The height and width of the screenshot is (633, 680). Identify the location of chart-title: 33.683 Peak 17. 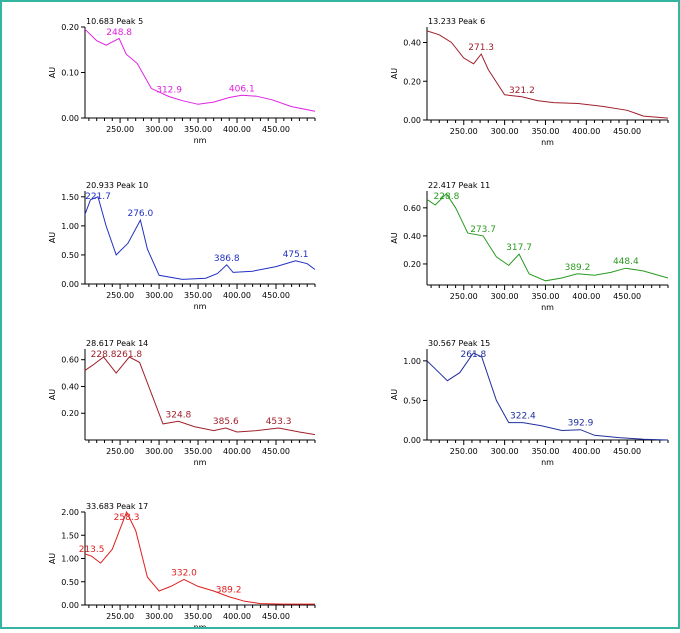
(117, 506).